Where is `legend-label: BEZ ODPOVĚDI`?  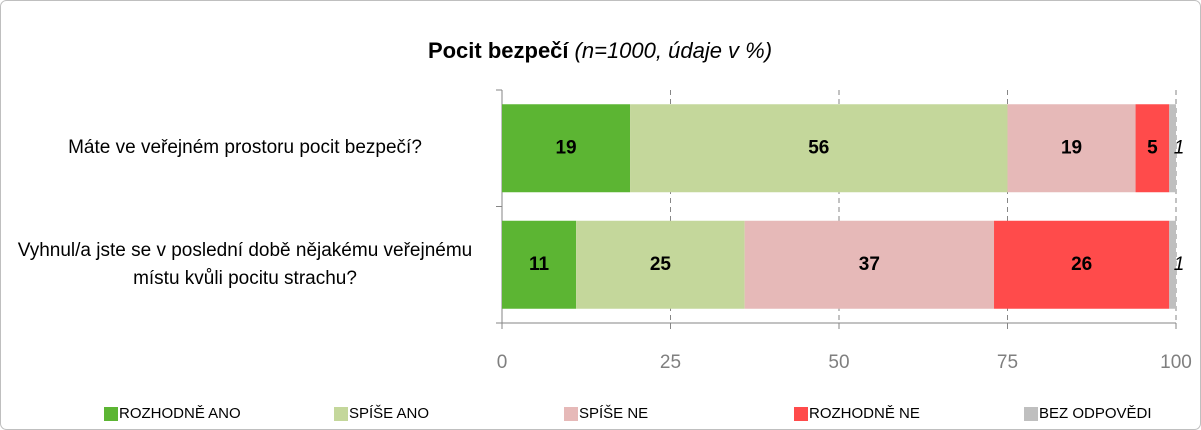 legend-label: BEZ ODPOVĚDI is located at coordinates (1095, 413).